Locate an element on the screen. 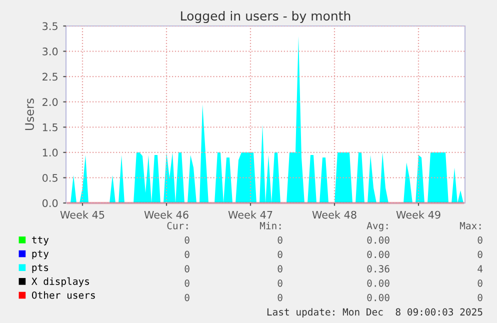  legend-label: pty is located at coordinates (40, 255).